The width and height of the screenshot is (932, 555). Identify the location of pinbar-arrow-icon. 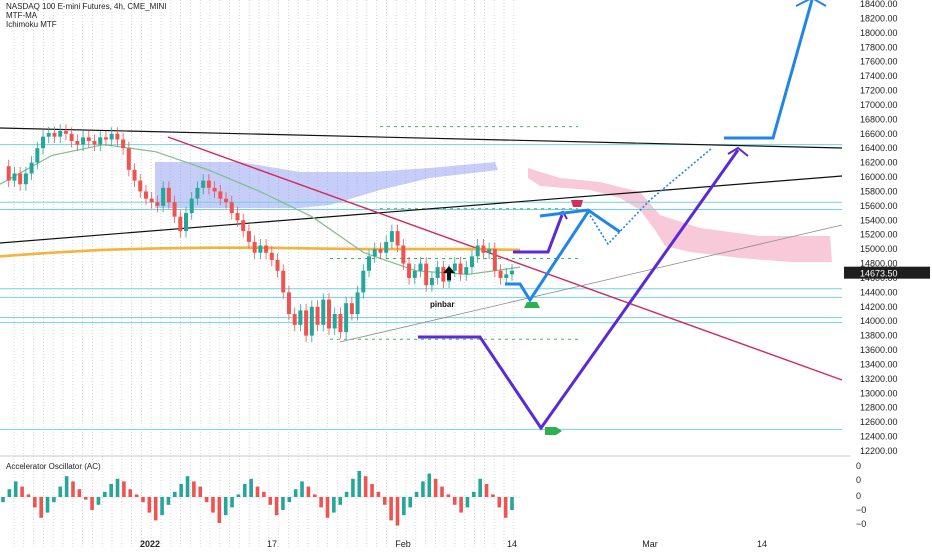
(449, 273).